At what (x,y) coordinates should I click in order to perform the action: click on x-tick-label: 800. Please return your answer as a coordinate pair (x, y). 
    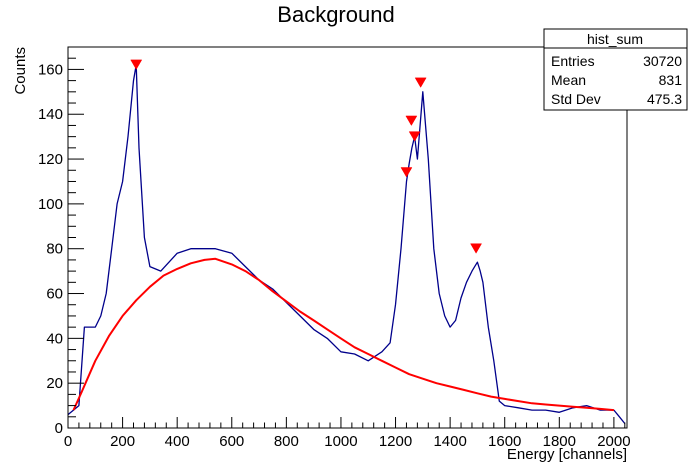
    Looking at the image, I should click on (286, 441).